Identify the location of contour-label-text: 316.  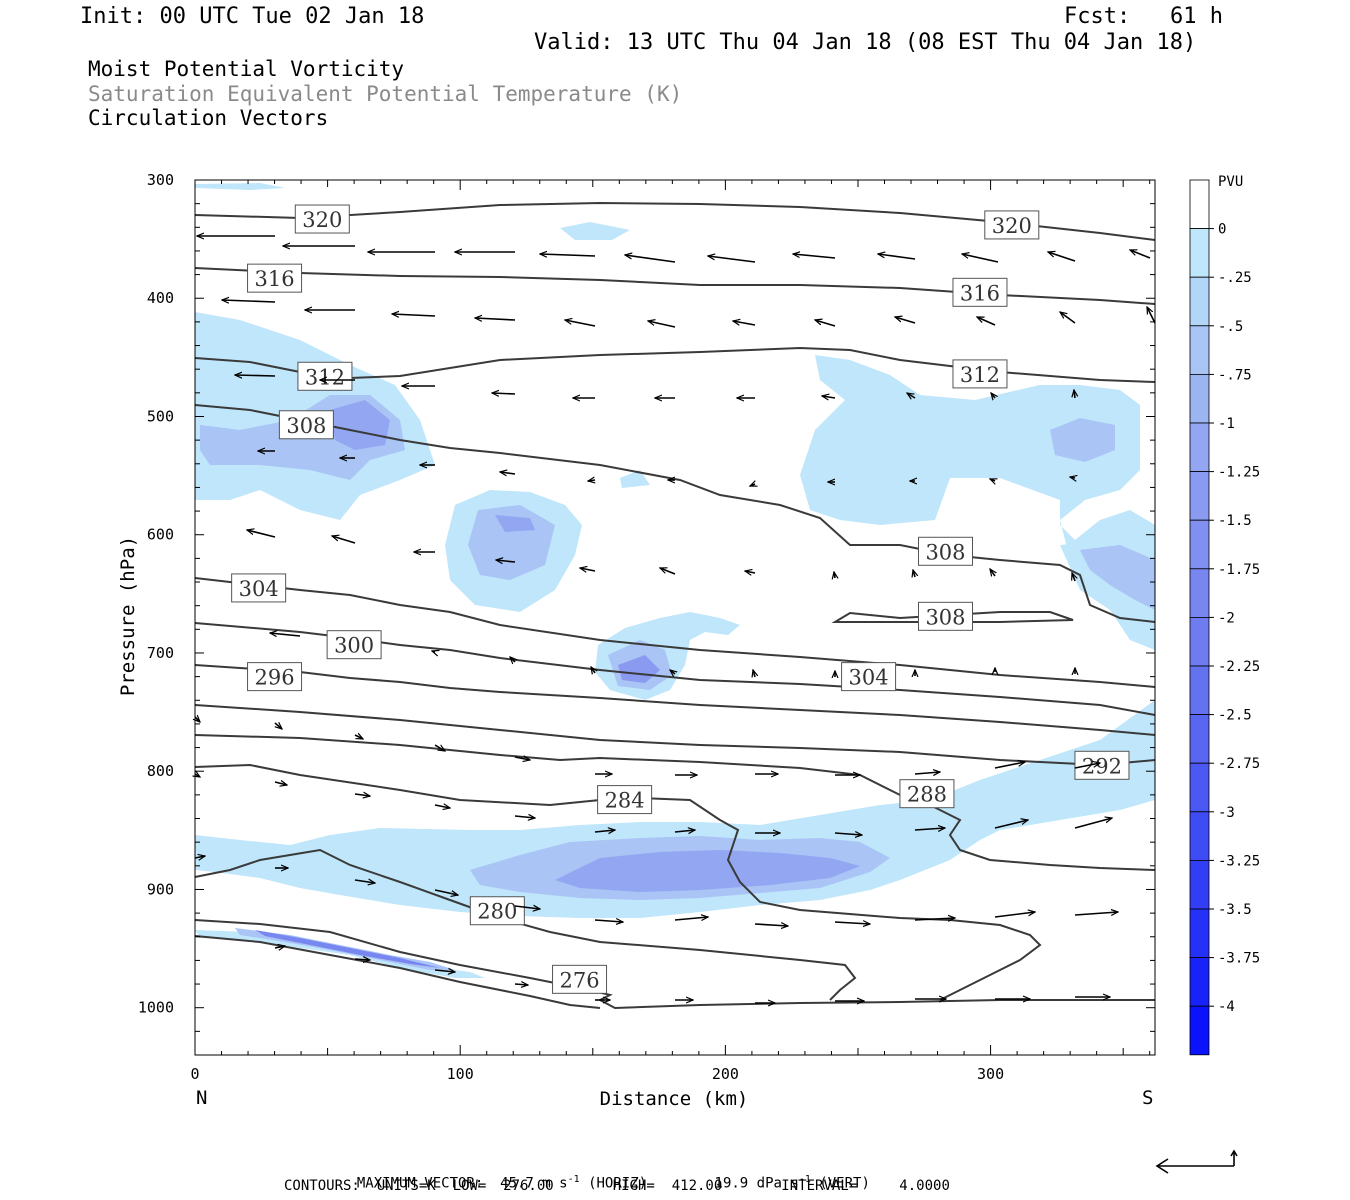
(275, 279).